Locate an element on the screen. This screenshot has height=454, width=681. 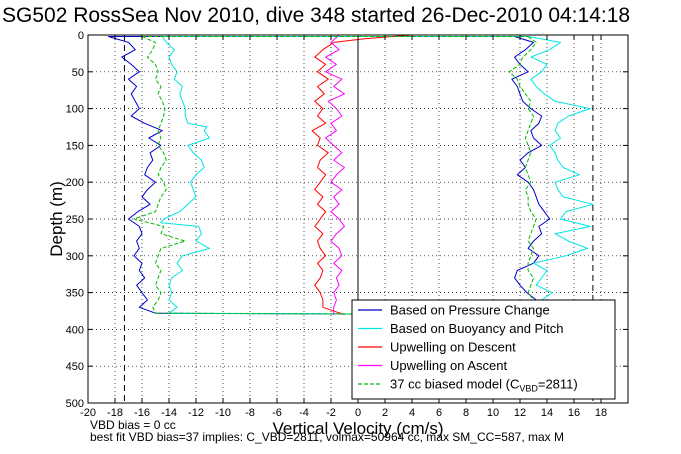
series-1-ascent-line is located at coordinates (561, 175).